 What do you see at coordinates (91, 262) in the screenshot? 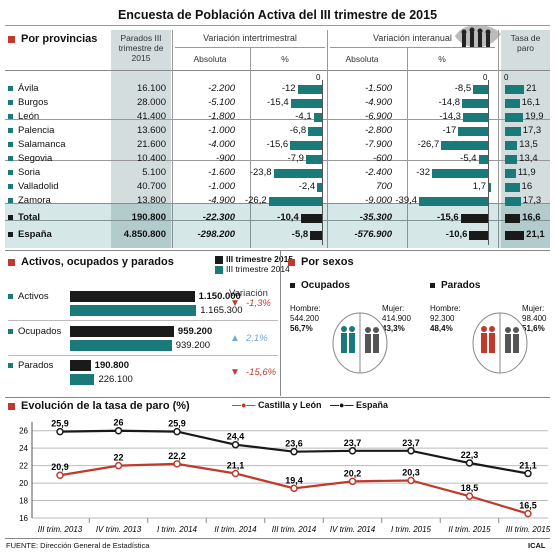
I see `activos-section-title: Activos, ocupados y parados` at bounding box center [91, 262].